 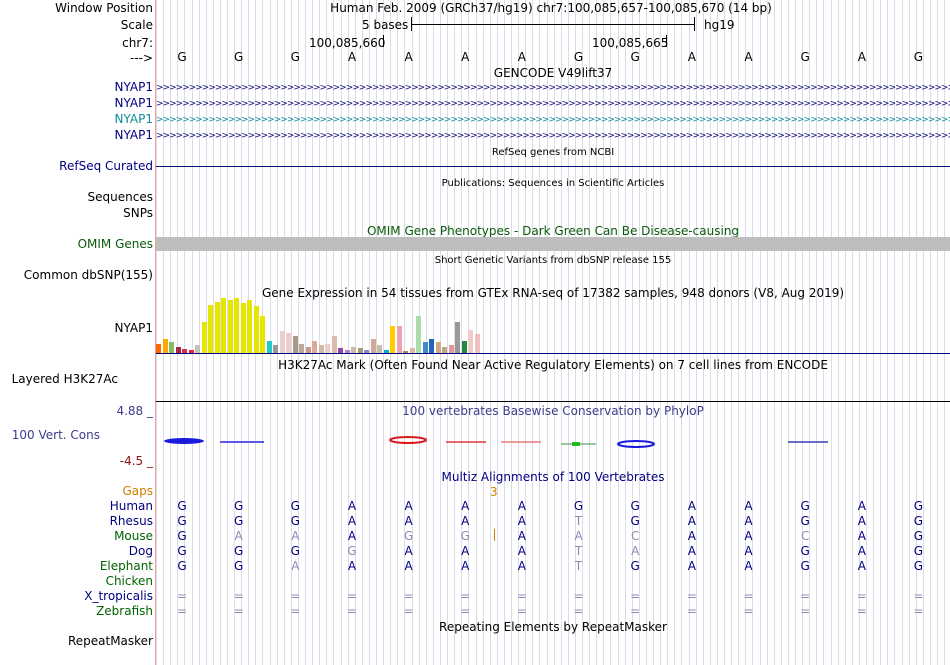 What do you see at coordinates (805, 536) in the screenshot?
I see `alignment-base: C` at bounding box center [805, 536].